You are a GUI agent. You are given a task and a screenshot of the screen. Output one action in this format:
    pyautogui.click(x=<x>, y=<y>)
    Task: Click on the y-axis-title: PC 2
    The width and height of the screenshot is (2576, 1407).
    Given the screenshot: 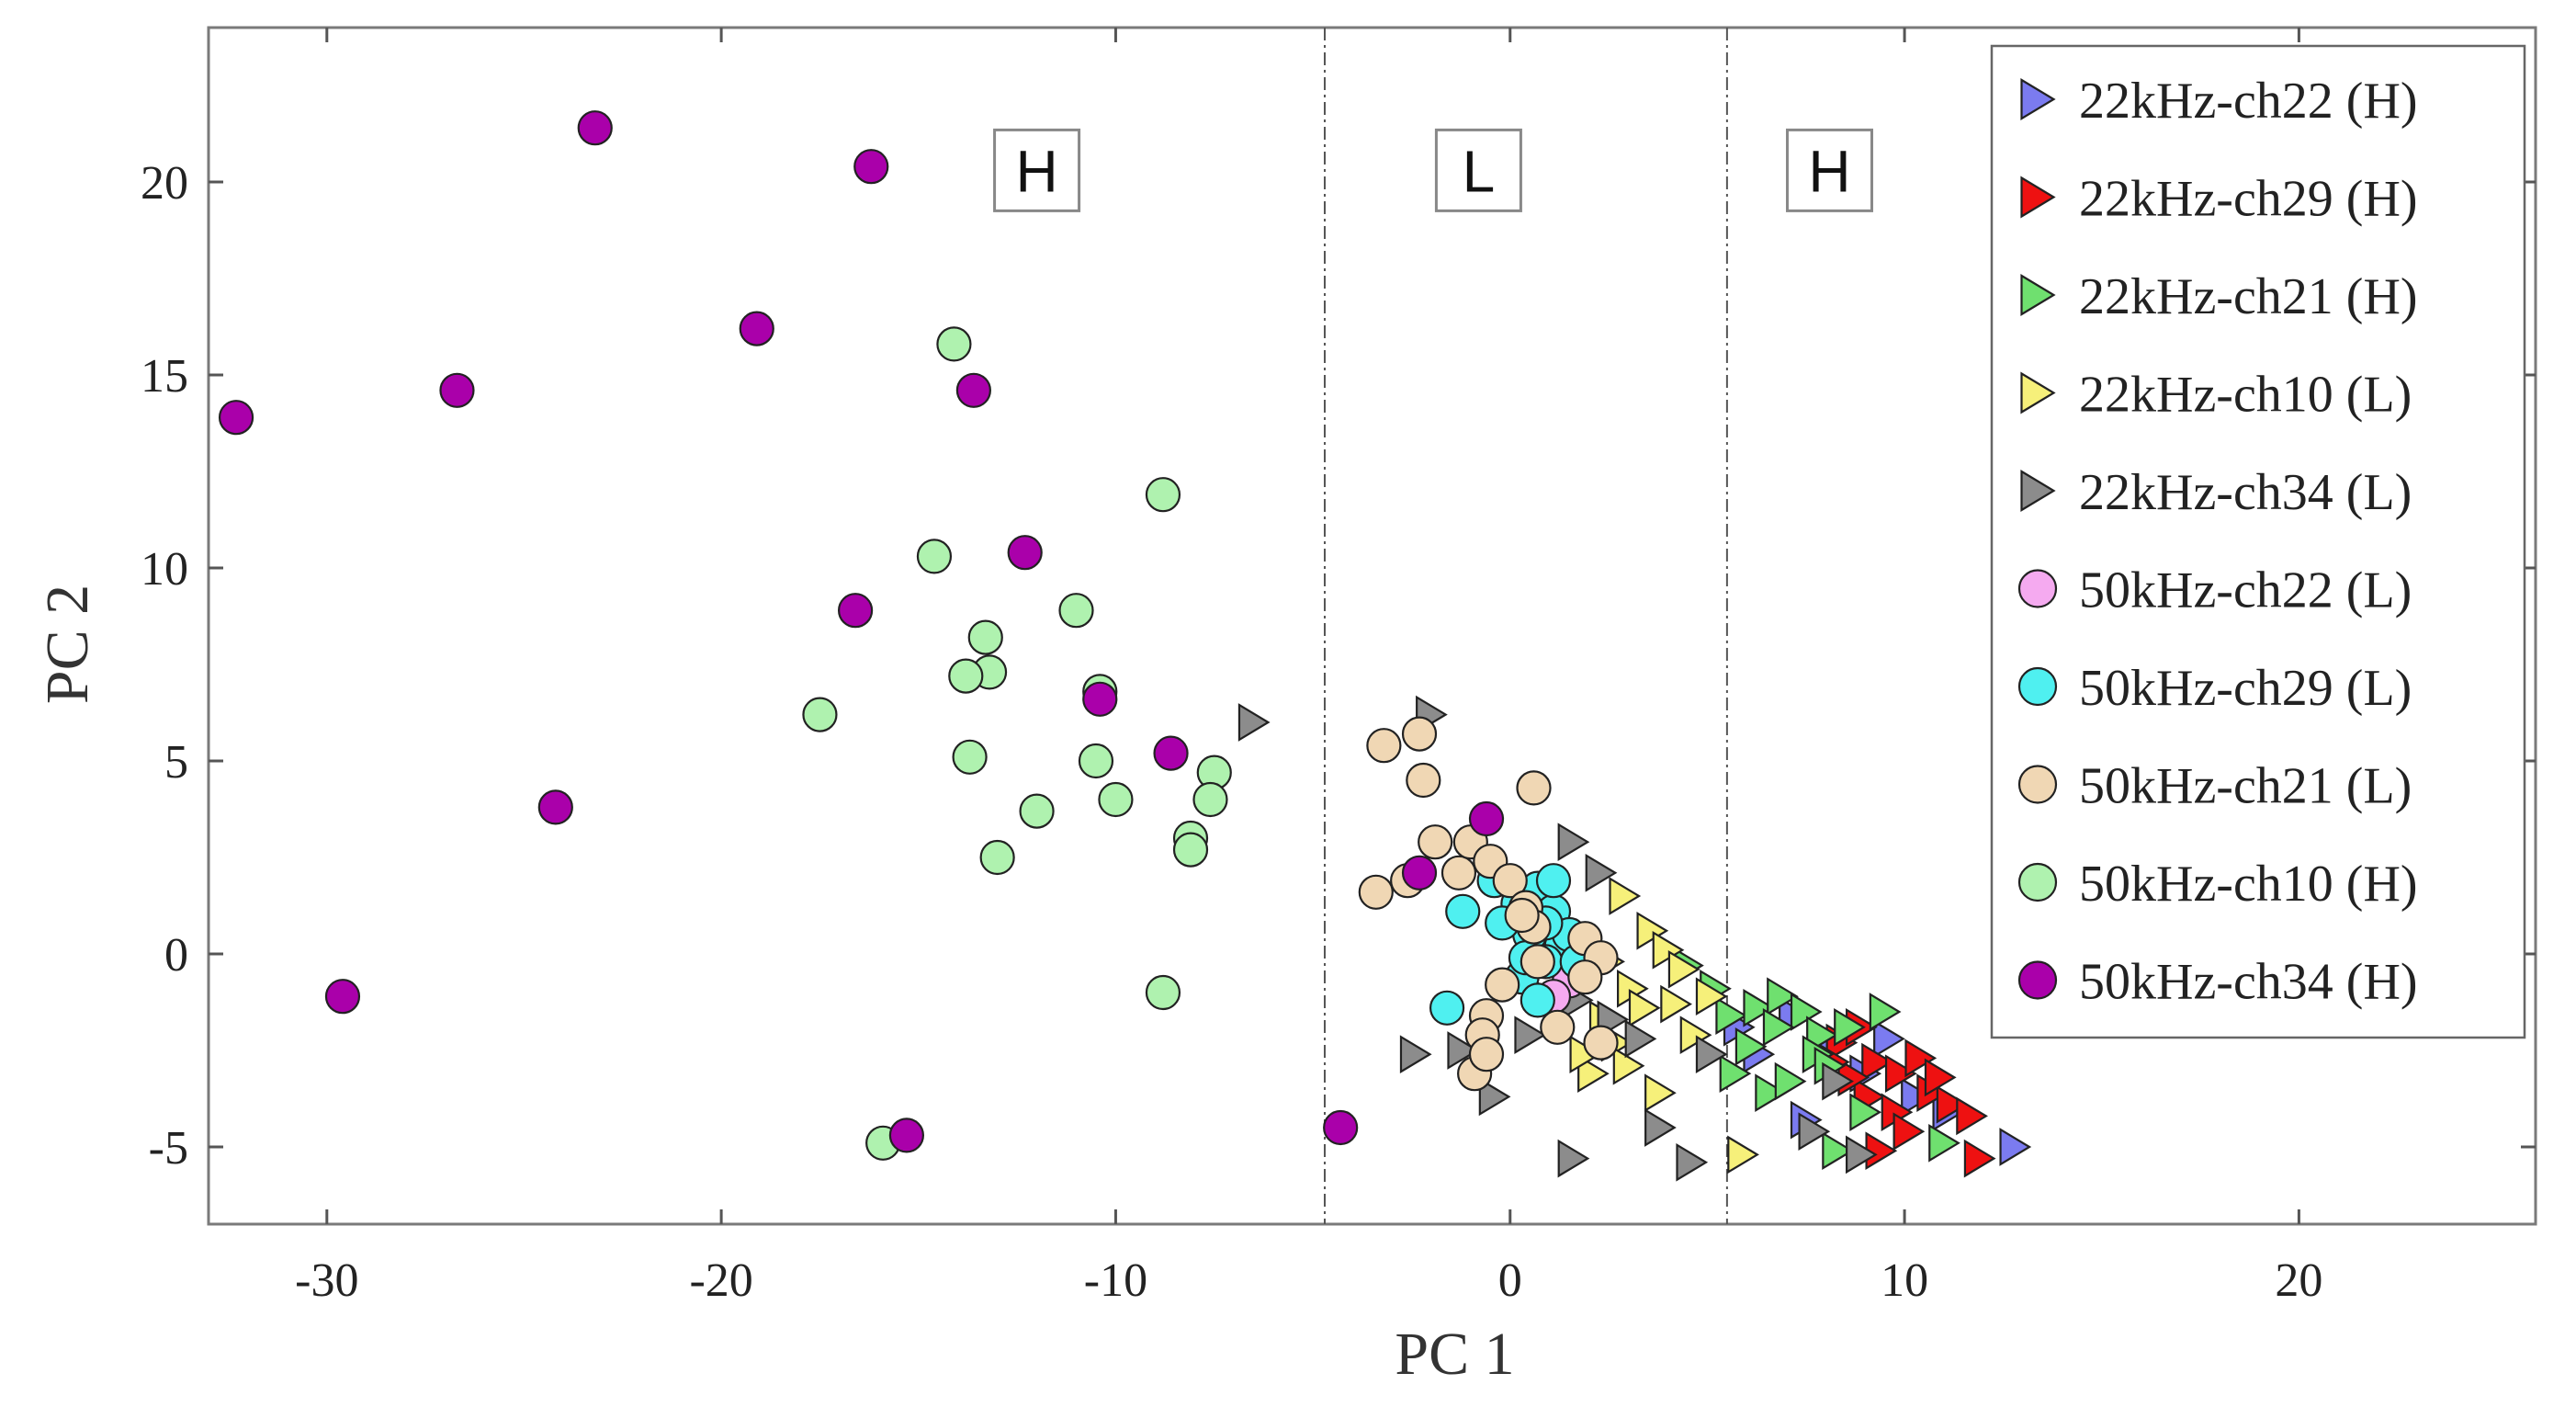 What is the action you would take?
    pyautogui.click(x=67, y=644)
    